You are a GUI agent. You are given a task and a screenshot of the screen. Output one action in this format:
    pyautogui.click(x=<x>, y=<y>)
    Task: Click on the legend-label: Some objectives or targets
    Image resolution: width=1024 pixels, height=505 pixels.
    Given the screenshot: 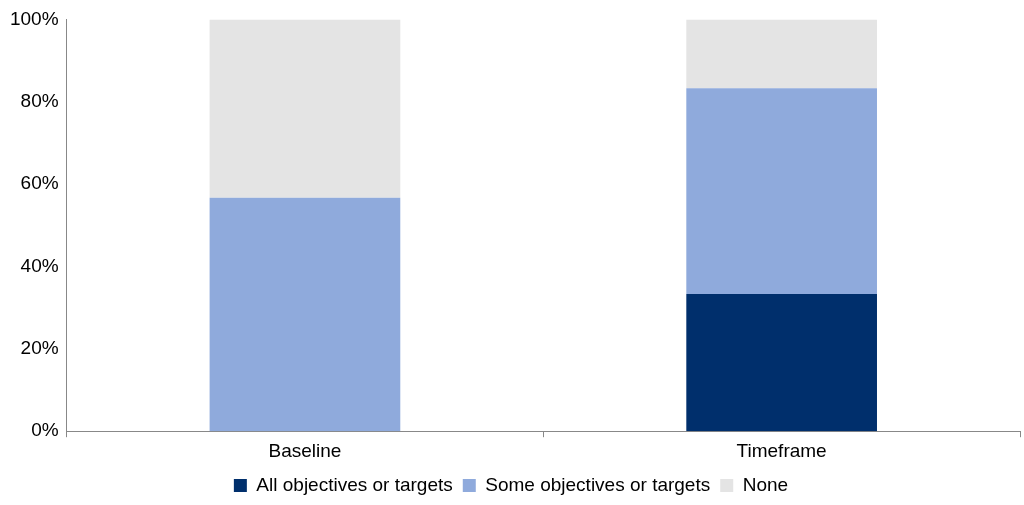 What is the action you would take?
    pyautogui.click(x=598, y=484)
    